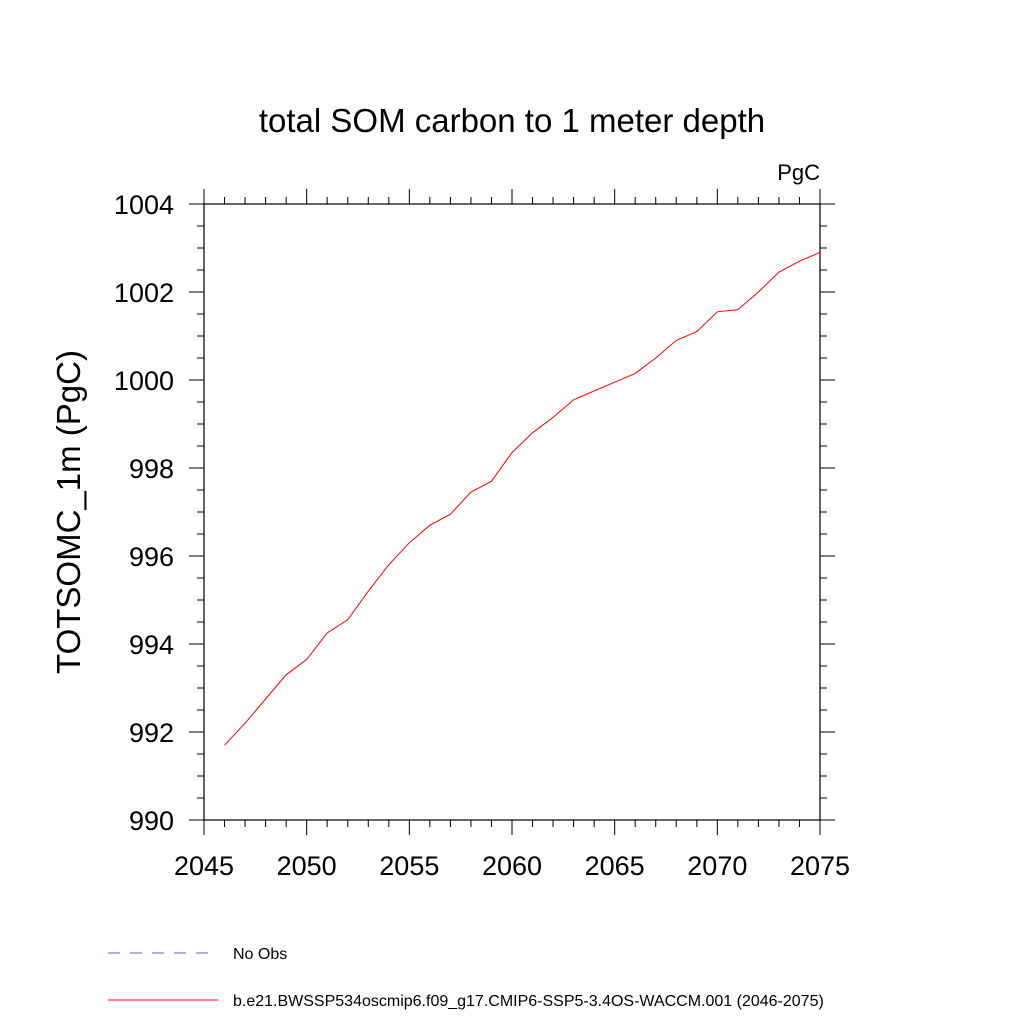 This screenshot has width=1024, height=1024. I want to click on y-axis-label: TOTSOMC_1m (PgC), so click(68, 512).